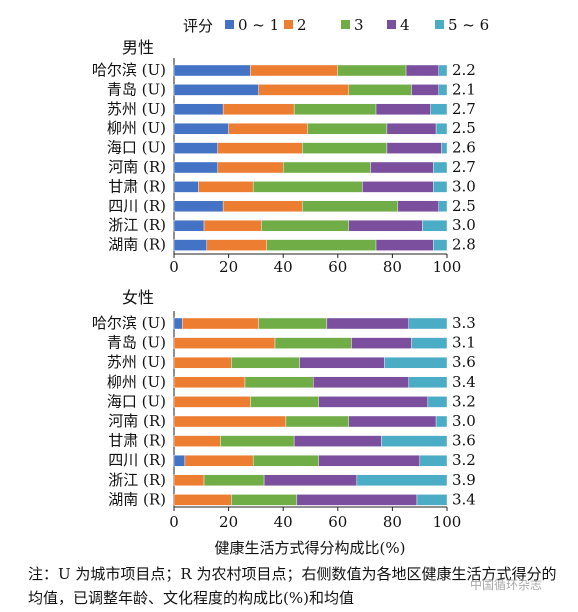  What do you see at coordinates (464, 148) in the screenshot?
I see `mean-score-label: 2.6` at bounding box center [464, 148].